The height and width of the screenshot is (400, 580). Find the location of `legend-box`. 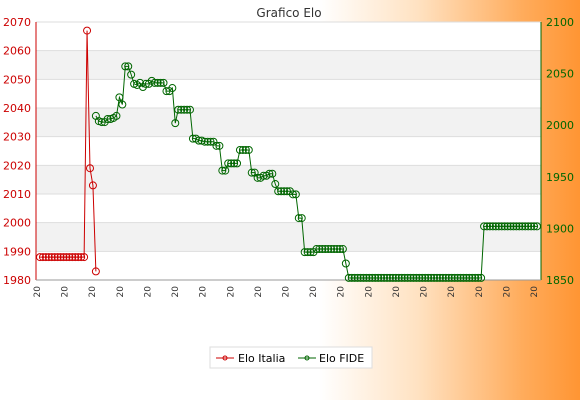

legend-box is located at coordinates (291, 357).